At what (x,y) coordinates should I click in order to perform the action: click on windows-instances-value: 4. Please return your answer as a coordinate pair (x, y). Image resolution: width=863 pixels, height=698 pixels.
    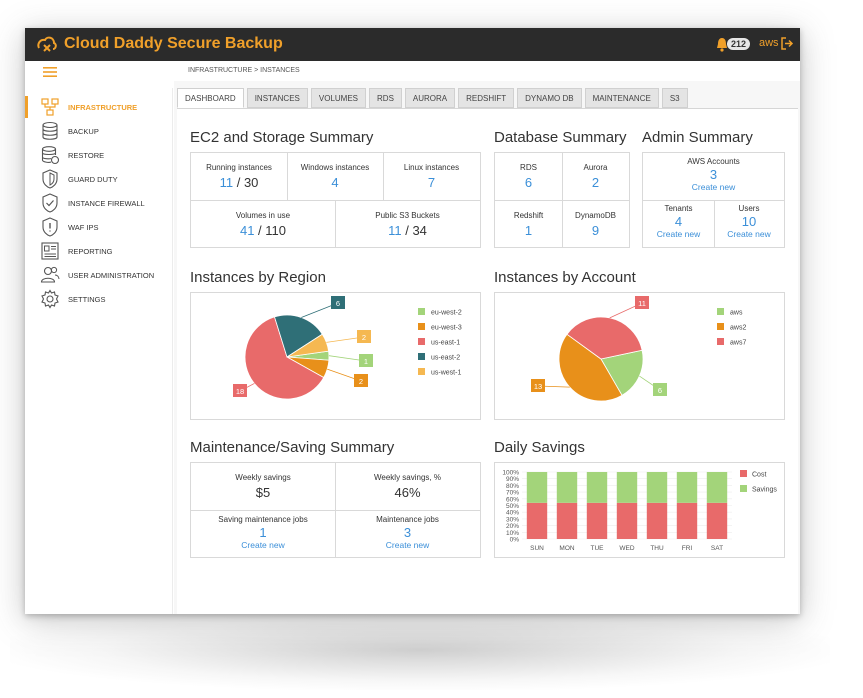
    Looking at the image, I should click on (335, 182).